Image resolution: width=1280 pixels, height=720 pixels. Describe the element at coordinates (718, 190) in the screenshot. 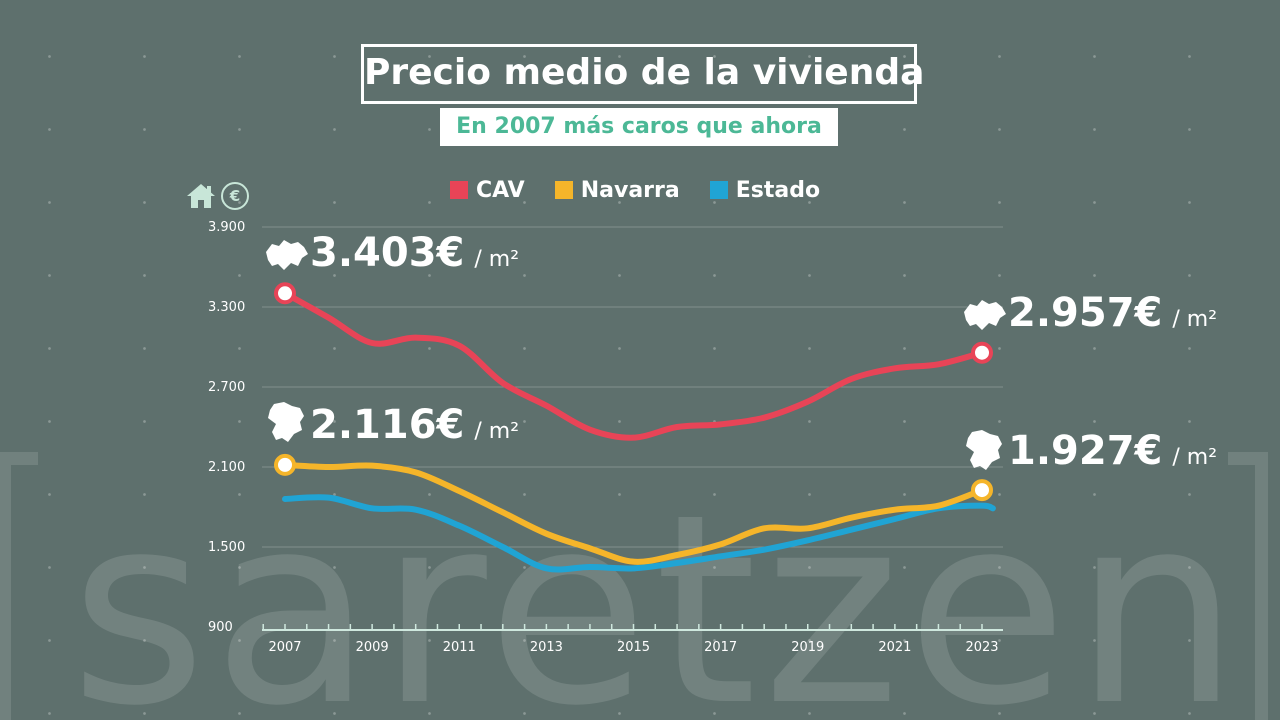

I see `legend-swatch-estado` at that location.